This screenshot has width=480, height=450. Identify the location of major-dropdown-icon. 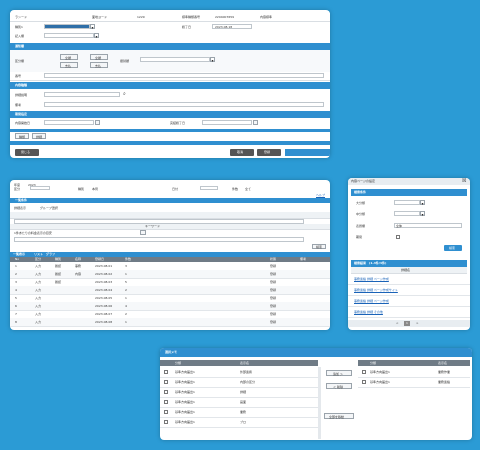
(422, 203).